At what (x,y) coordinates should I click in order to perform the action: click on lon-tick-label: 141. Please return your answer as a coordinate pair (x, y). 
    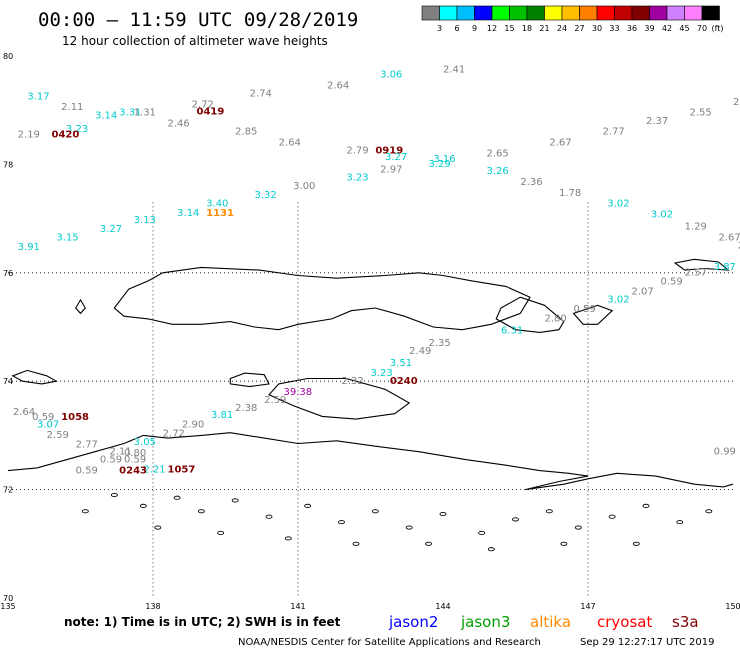
    Looking at the image, I should click on (297, 606).